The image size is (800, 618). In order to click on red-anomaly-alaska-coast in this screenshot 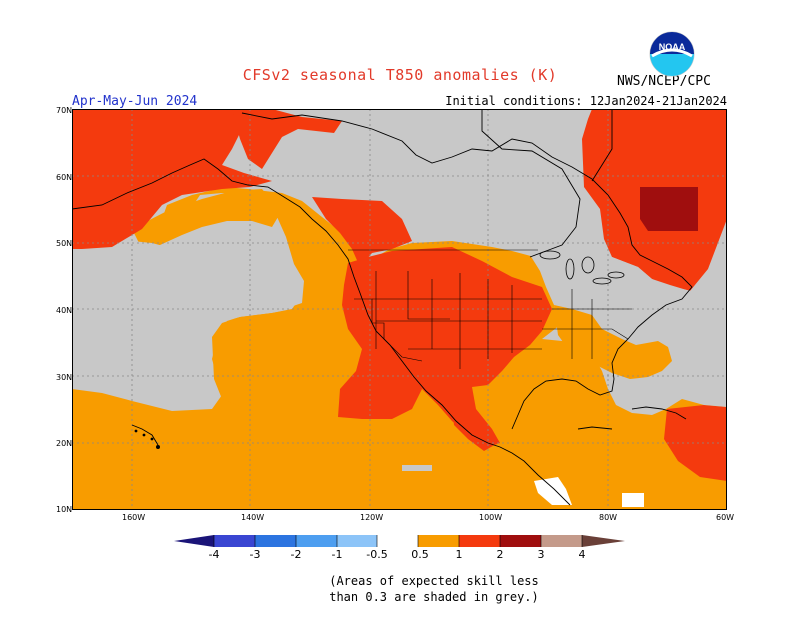, I will do `click(287, 139)`.